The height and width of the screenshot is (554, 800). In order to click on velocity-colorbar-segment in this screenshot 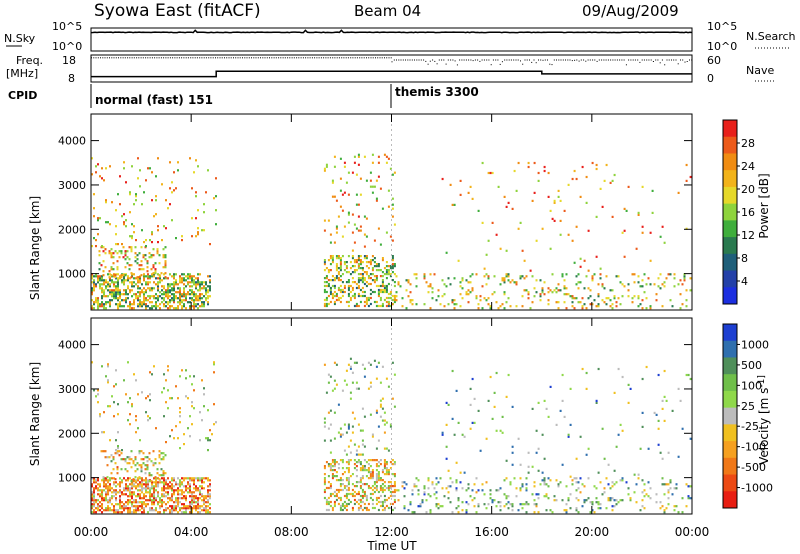, I will do `click(730, 433)`.